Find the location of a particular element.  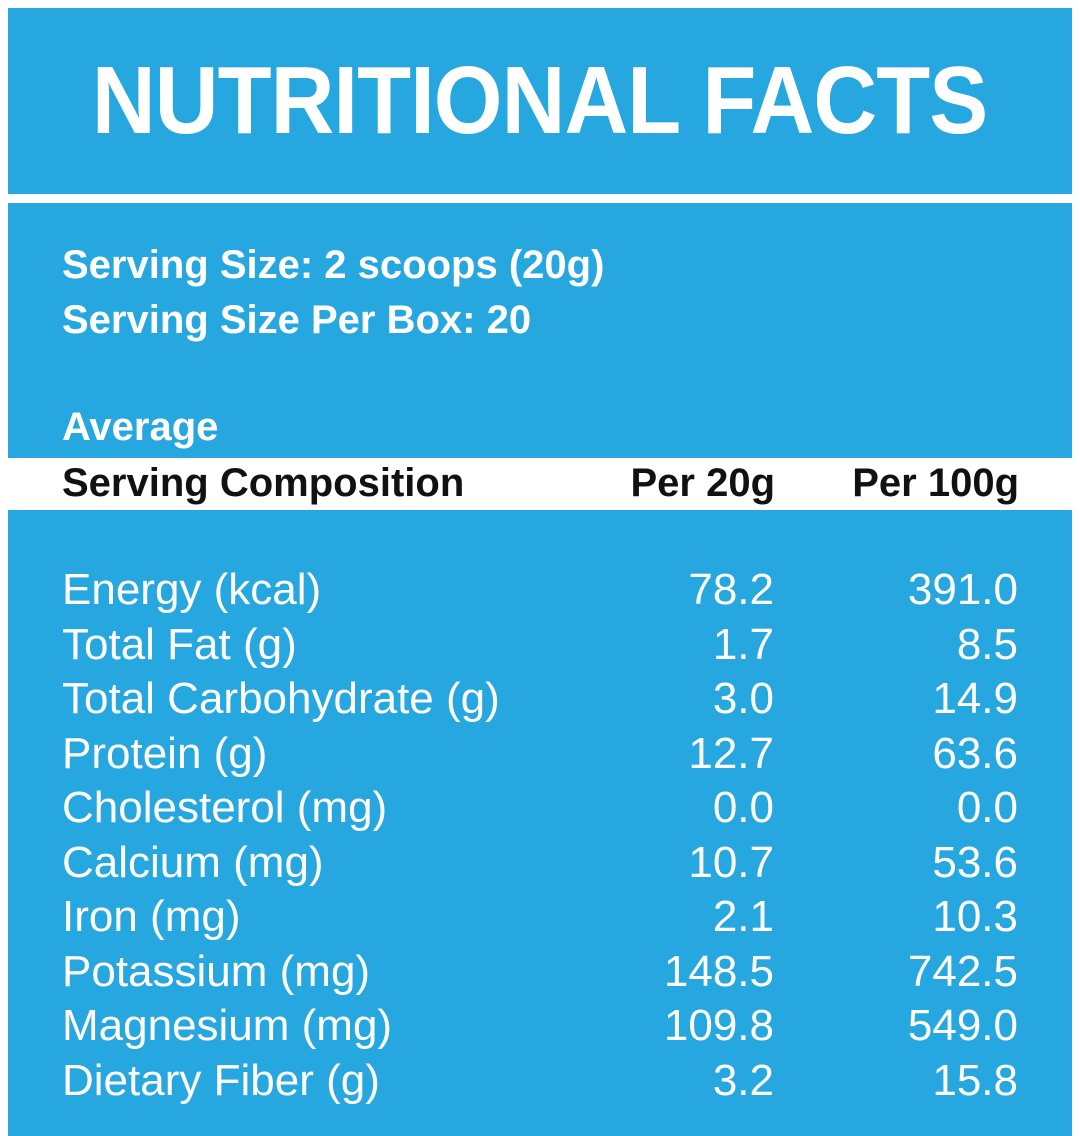

table-row: Protein (g) 12.7 63.6 is located at coordinates (540, 754).